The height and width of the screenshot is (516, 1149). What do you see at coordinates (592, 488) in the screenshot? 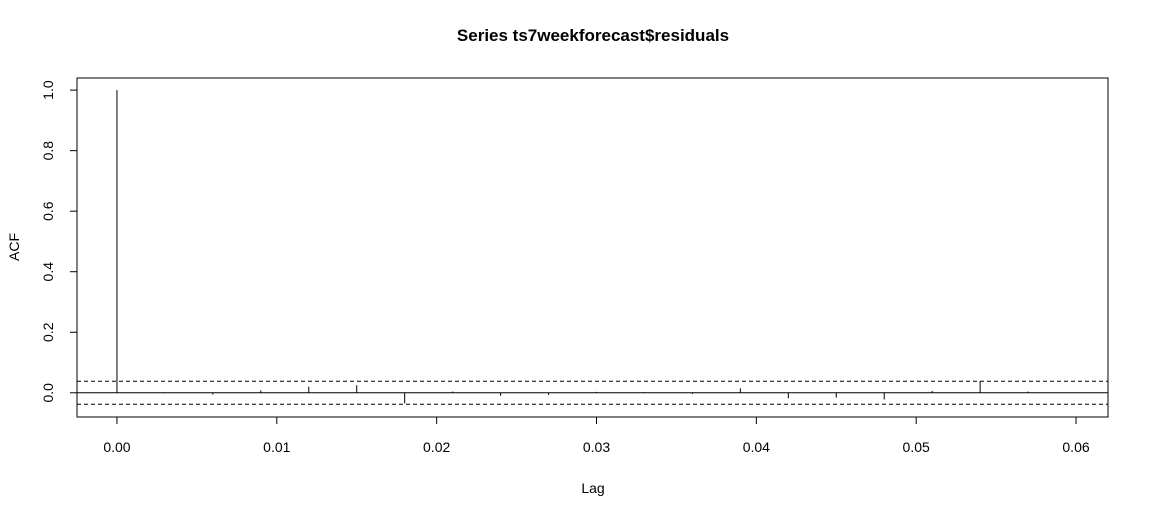
I see `x-axis-label: Lag` at bounding box center [592, 488].